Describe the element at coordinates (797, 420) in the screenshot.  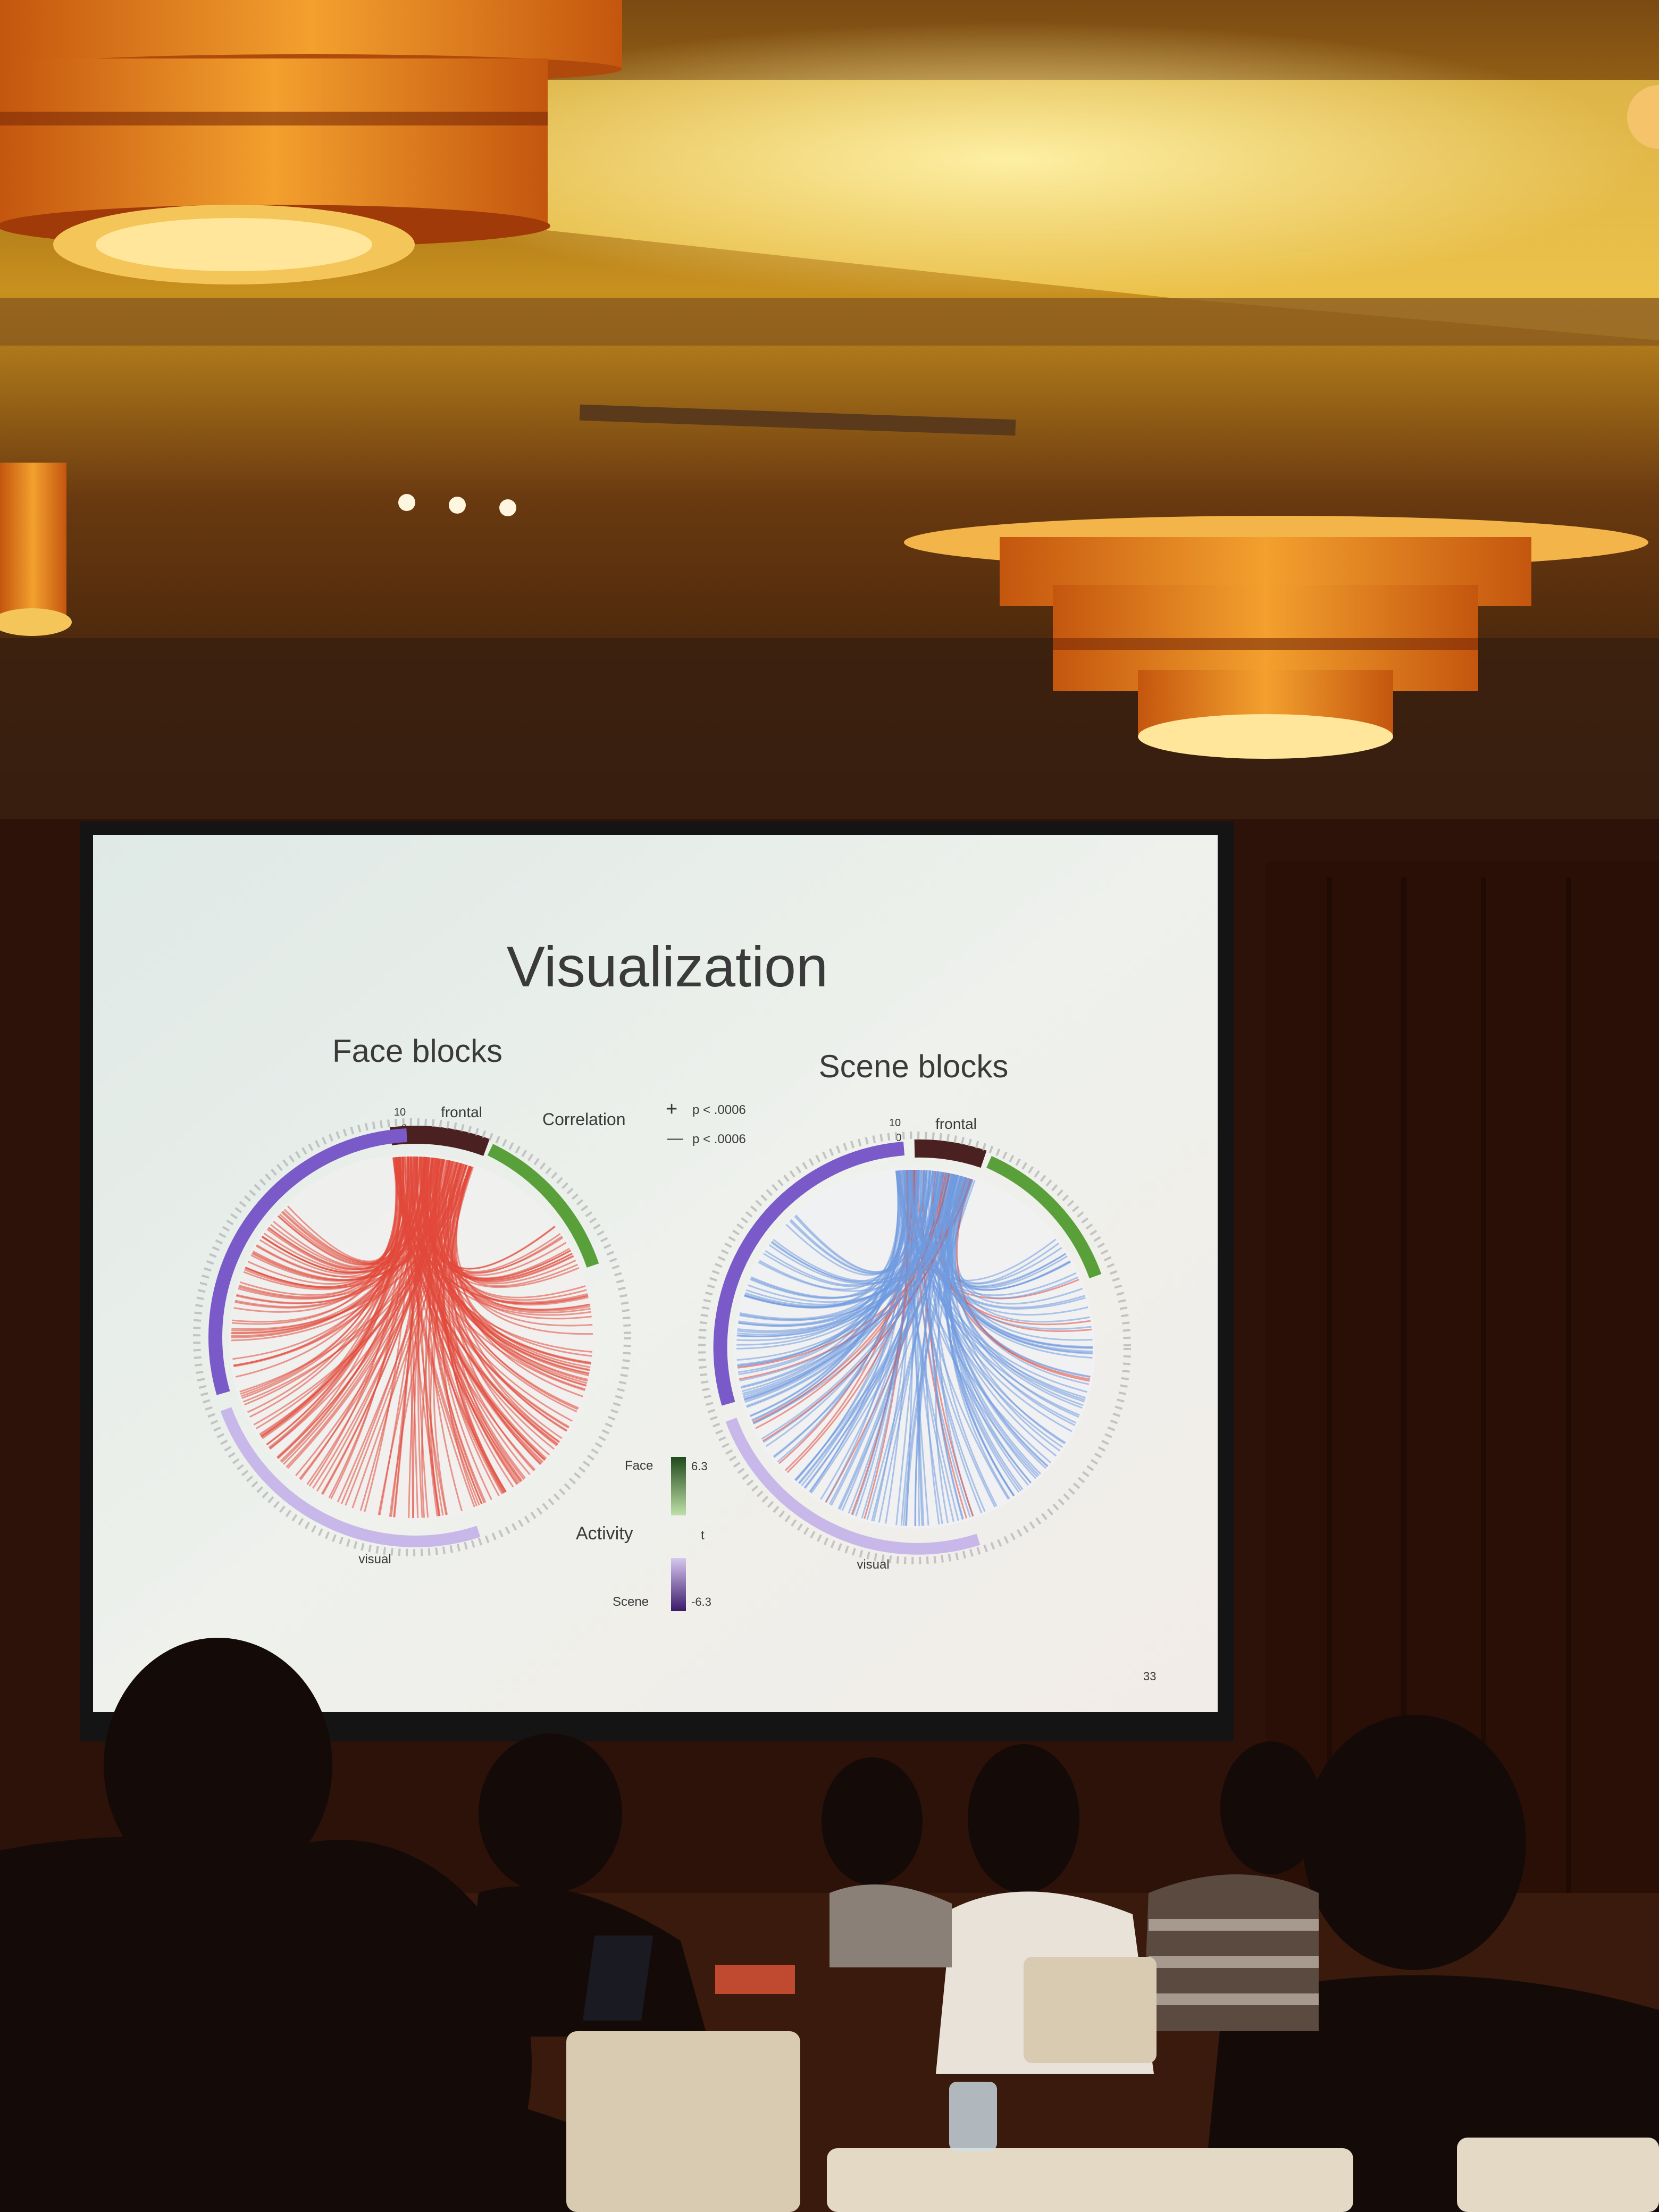
I see `air-vent` at that location.